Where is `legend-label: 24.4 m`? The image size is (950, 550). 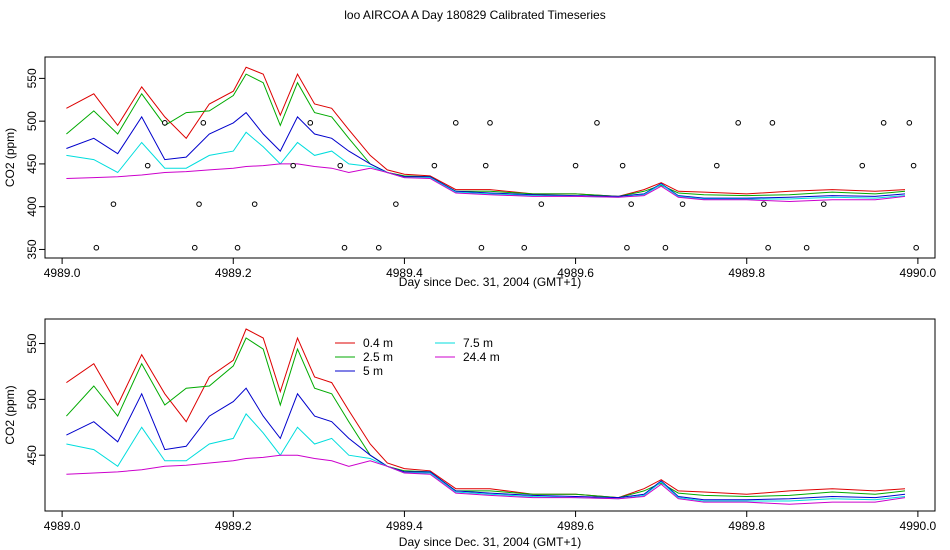
legend-label: 24.4 m is located at coordinates (481, 357).